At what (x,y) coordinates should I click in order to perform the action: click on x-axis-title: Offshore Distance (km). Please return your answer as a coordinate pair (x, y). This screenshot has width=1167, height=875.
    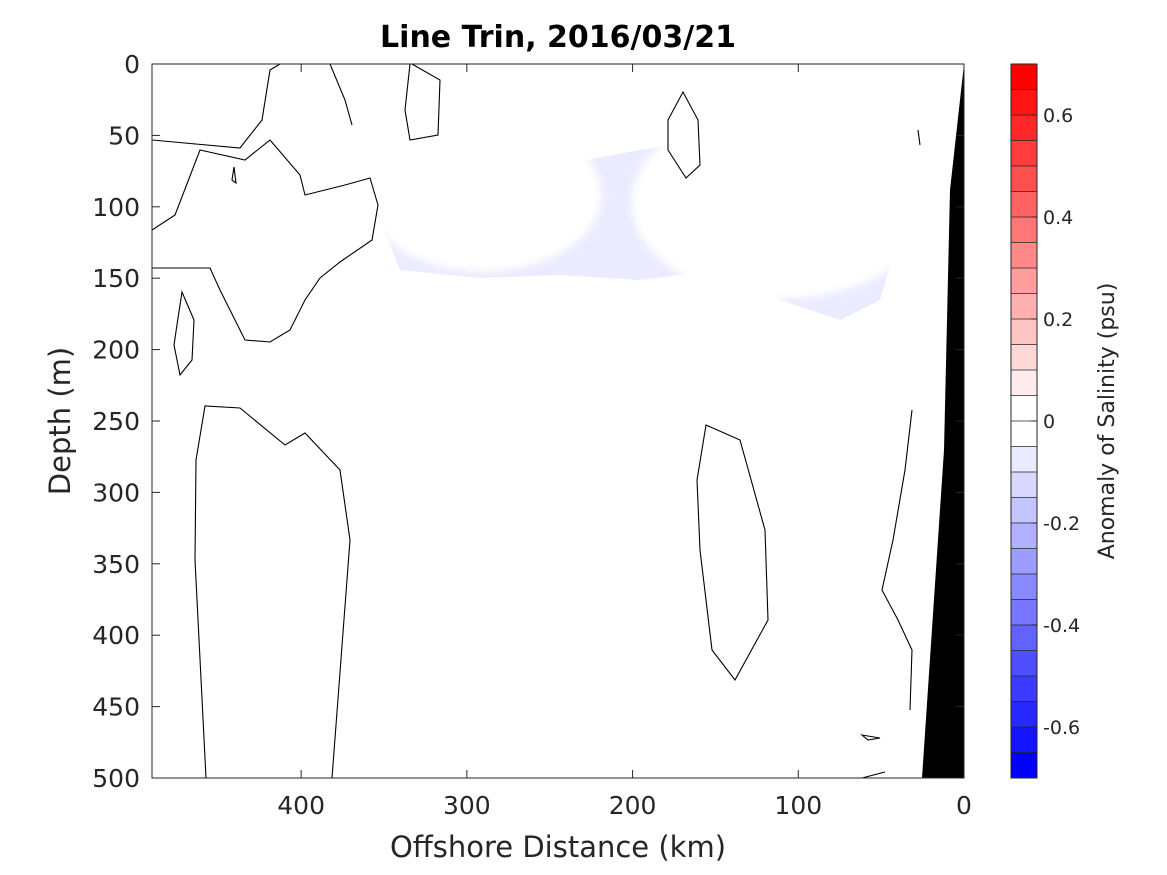
    Looking at the image, I should click on (558, 847).